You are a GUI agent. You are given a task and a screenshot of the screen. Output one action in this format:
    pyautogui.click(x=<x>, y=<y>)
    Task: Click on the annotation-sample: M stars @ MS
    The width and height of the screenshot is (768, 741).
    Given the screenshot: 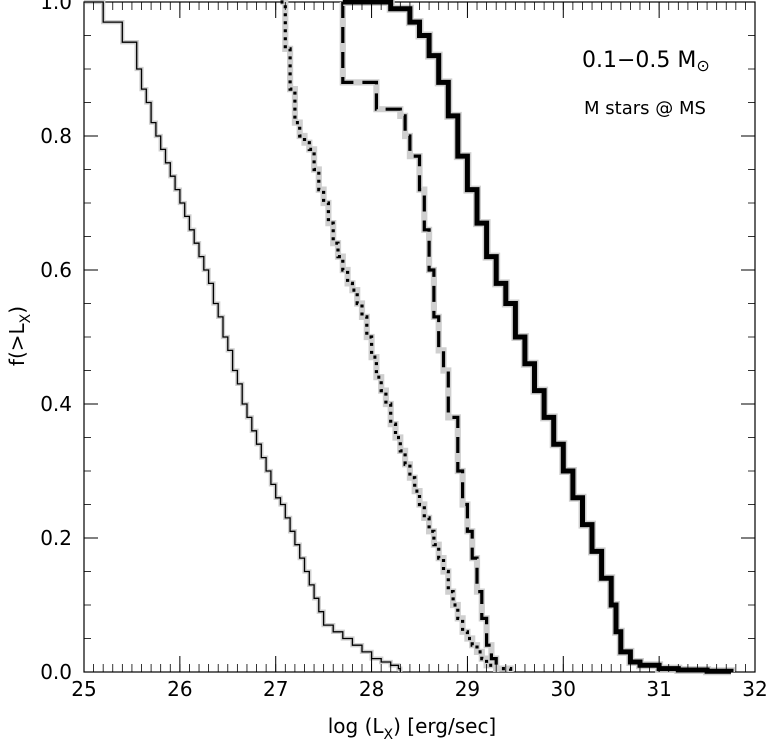 What is the action you would take?
    pyautogui.click(x=645, y=108)
    